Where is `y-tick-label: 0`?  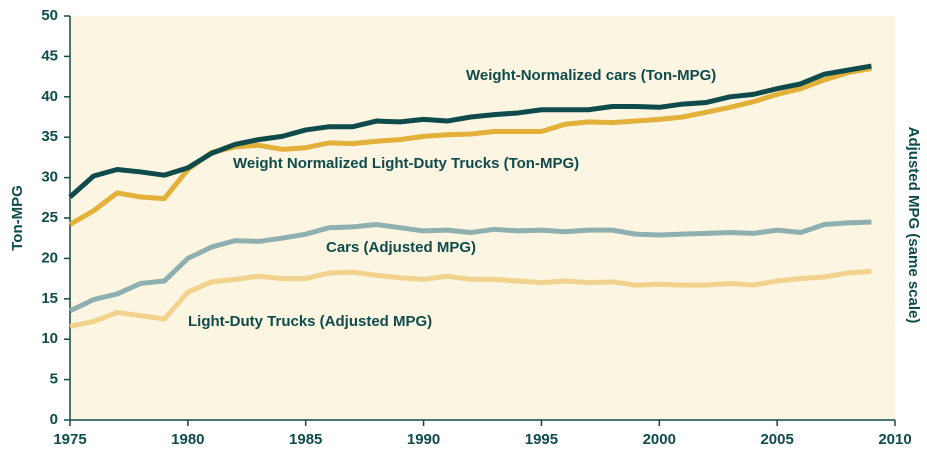
y-tick-label: 0 is located at coordinates (54, 419).